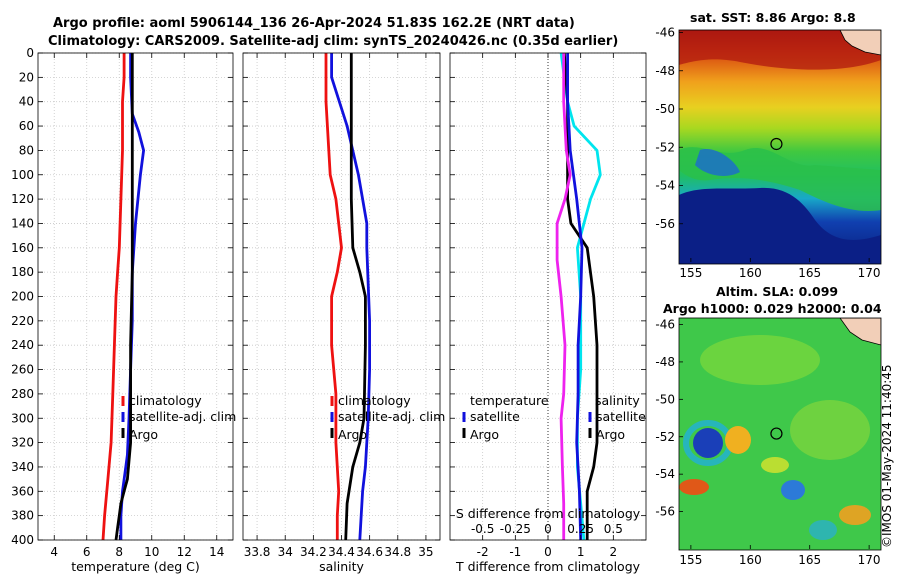 This screenshot has width=900, height=580. I want to click on map-x-tick-label: 155, so click(690, 560).